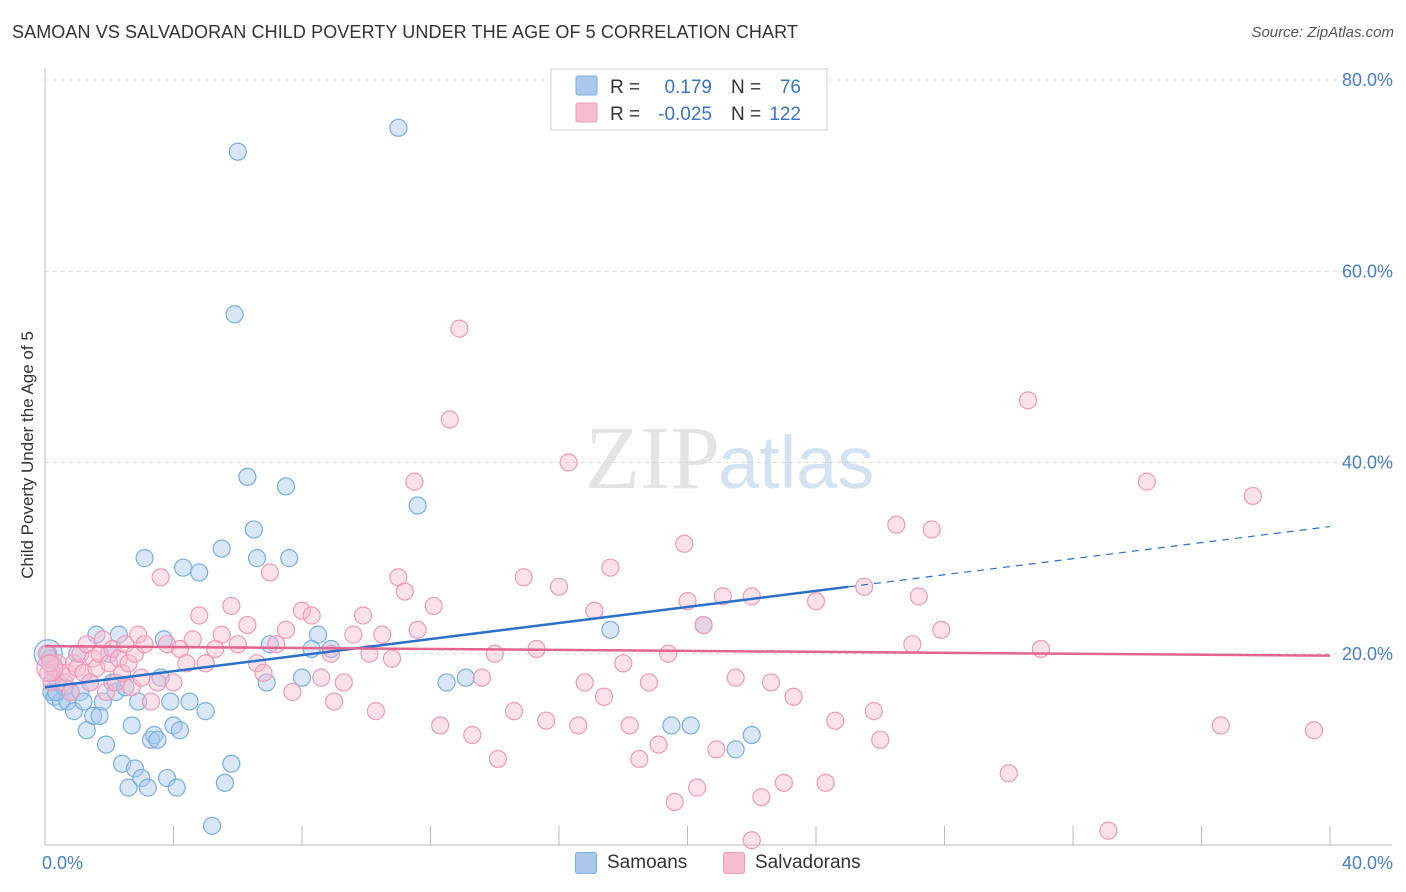  I want to click on legend-item-salvadorans: Salvadorans, so click(792, 863).